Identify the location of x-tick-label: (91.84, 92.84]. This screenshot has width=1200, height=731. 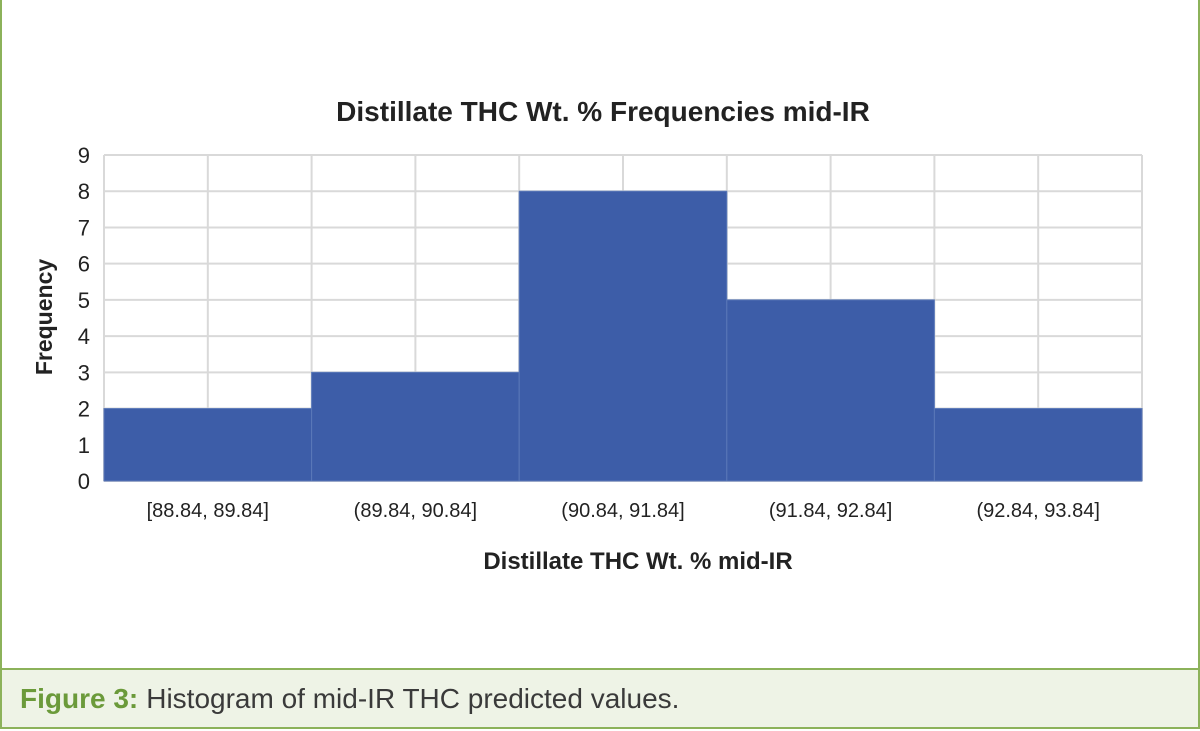
(830, 511).